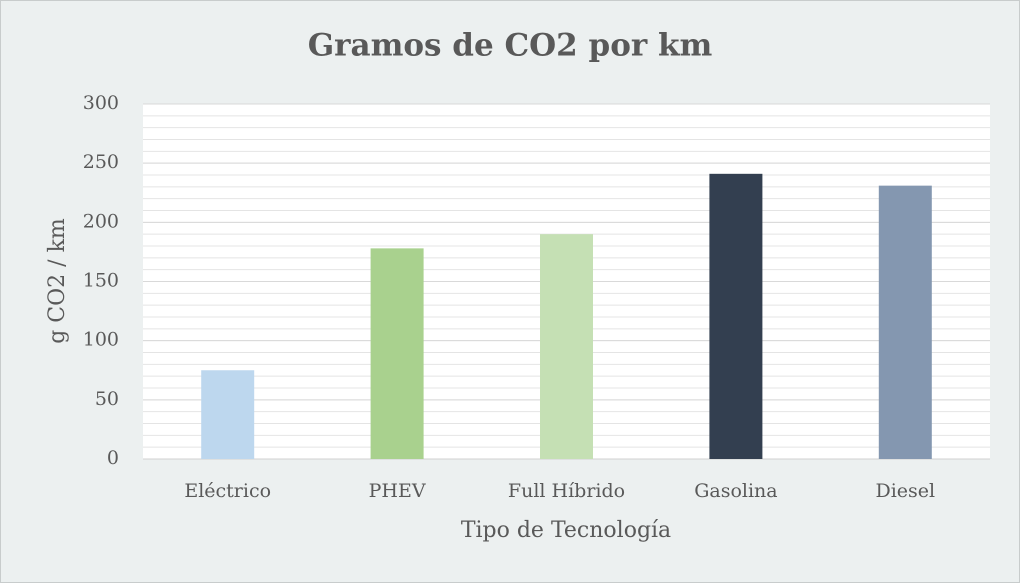 The height and width of the screenshot is (583, 1020). Describe the element at coordinates (101, 221) in the screenshot. I see `y-tick-label: 200` at that location.